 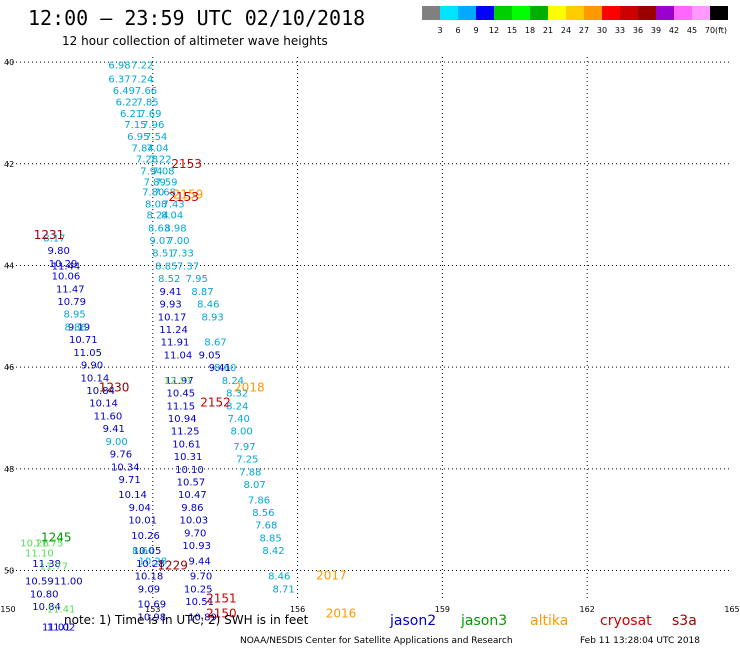 What do you see at coordinates (199, 561) in the screenshot?
I see `wave-height-value: 9.44` at bounding box center [199, 561].